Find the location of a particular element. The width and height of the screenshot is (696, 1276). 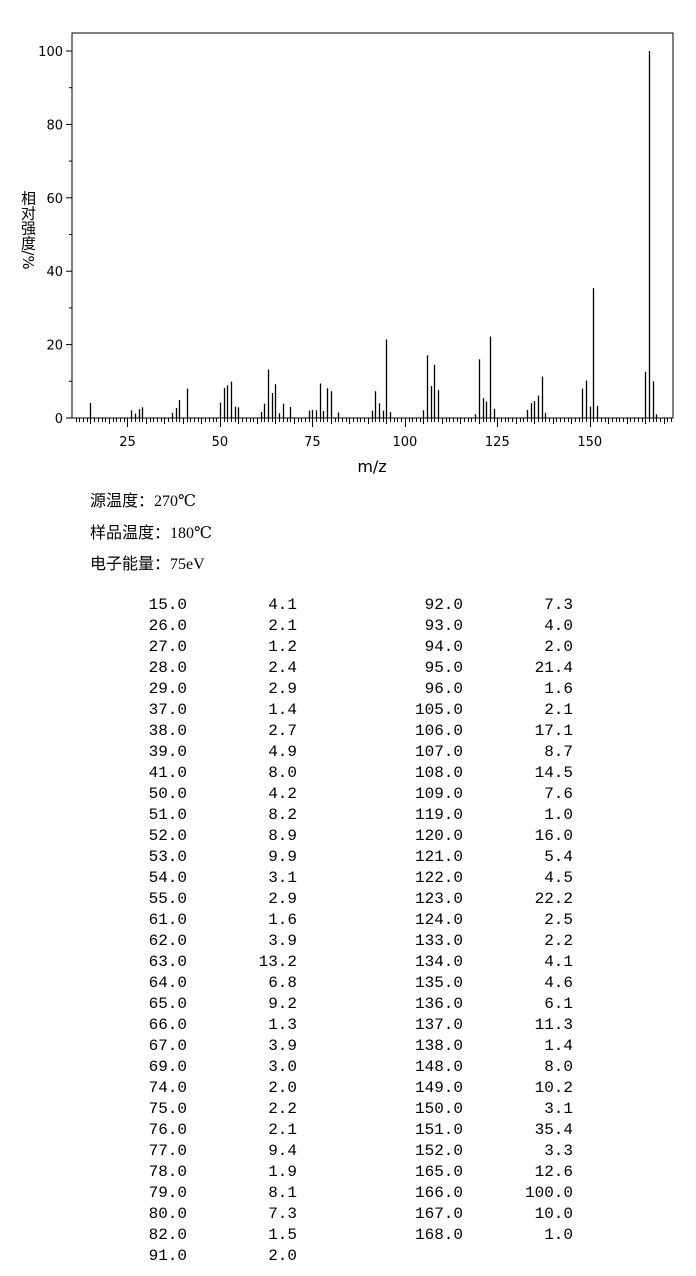

intensity-value: 3.3 is located at coordinates (558, 1151).